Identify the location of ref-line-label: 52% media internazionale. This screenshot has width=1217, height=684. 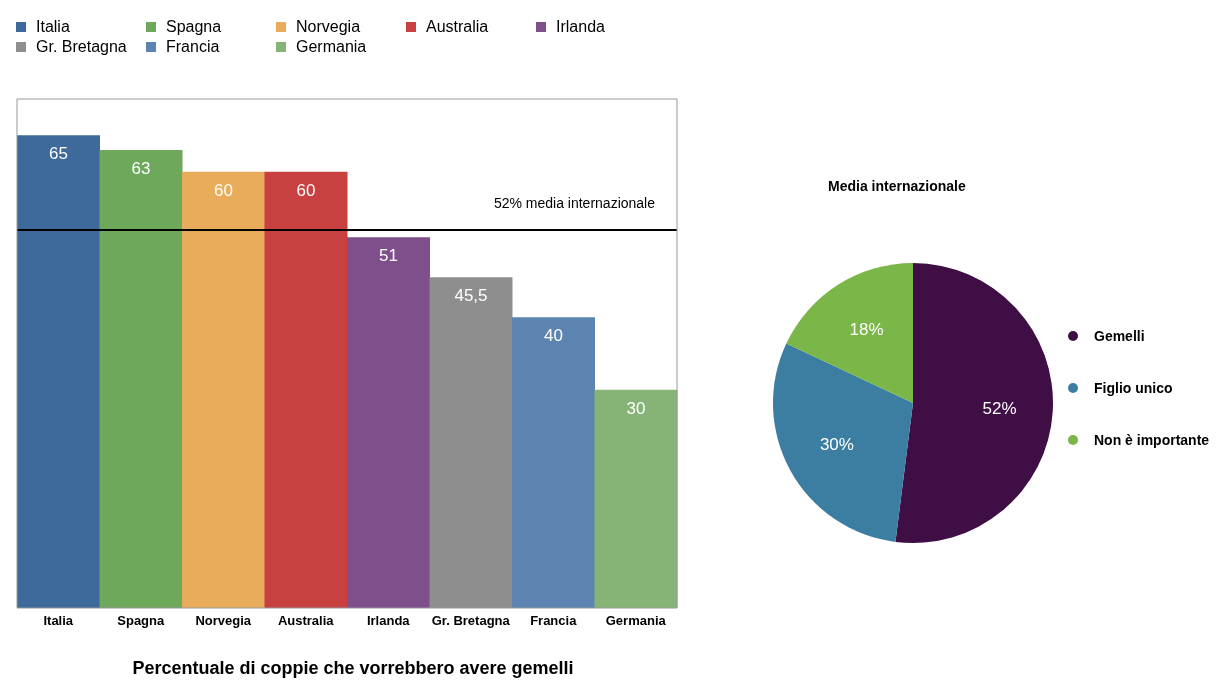
(574, 202).